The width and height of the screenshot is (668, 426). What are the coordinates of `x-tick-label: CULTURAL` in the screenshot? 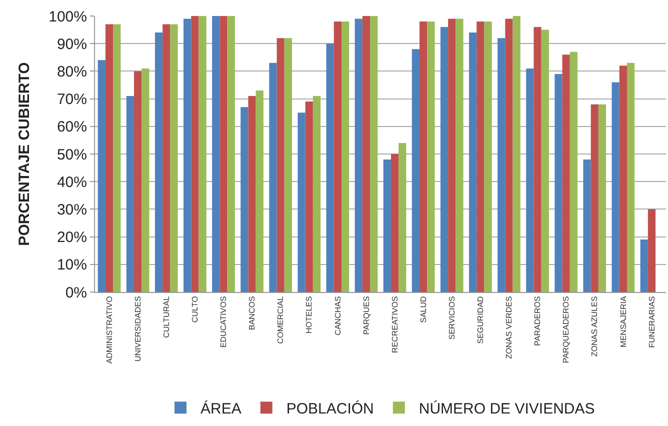 It's located at (166, 317).